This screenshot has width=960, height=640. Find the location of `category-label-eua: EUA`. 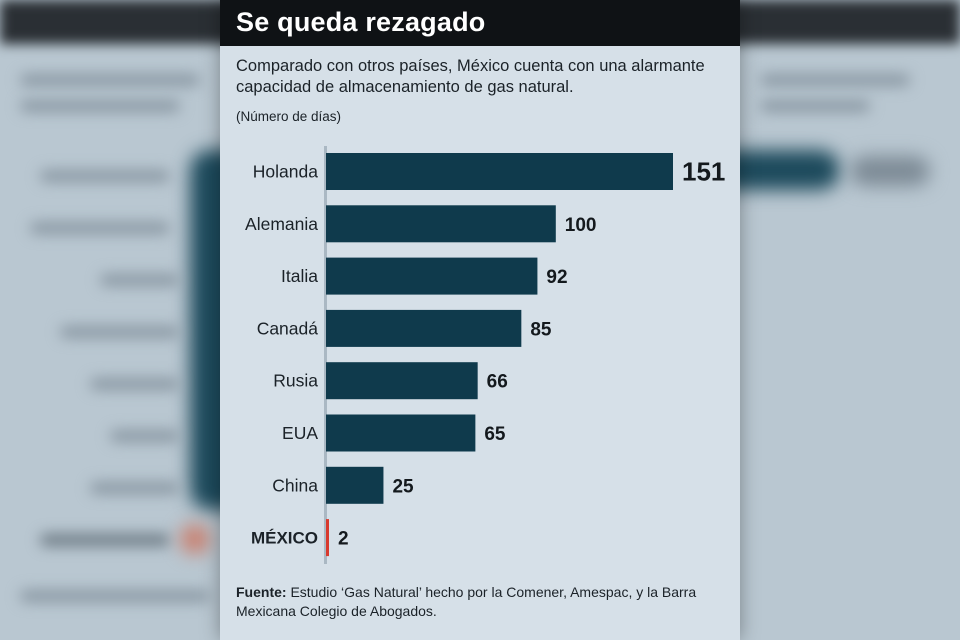

category-label-eua: EUA is located at coordinates (300, 433).